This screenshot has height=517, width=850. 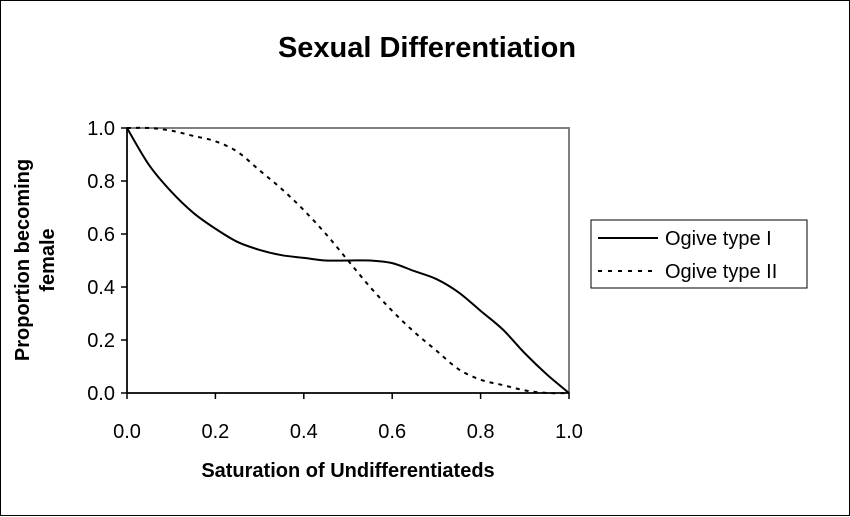 What do you see at coordinates (427, 48) in the screenshot?
I see `chart-title: Sexual Differentiation` at bounding box center [427, 48].